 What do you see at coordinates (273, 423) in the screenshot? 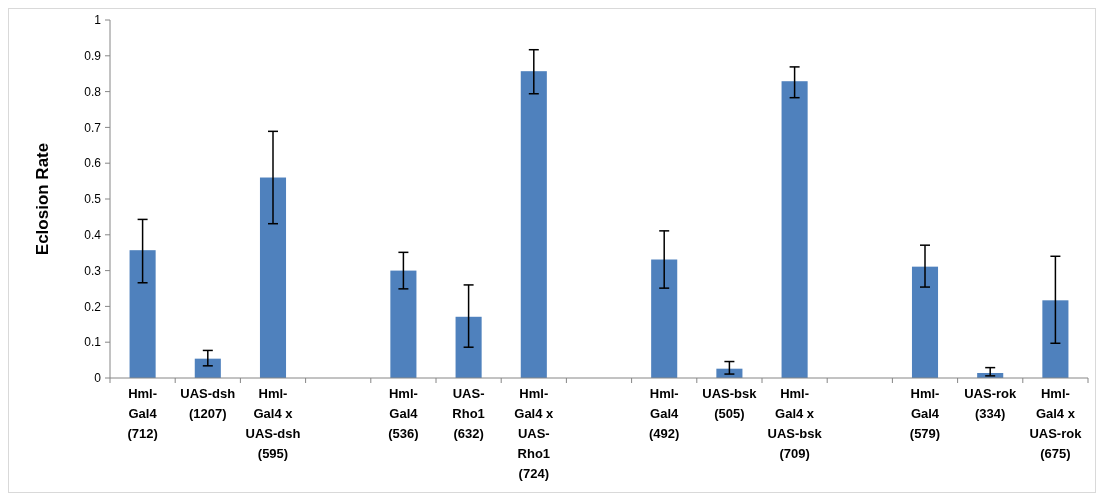
I see `x-tick-label: Hml- Gal4 x UAS-dsh (595)` at bounding box center [273, 423].